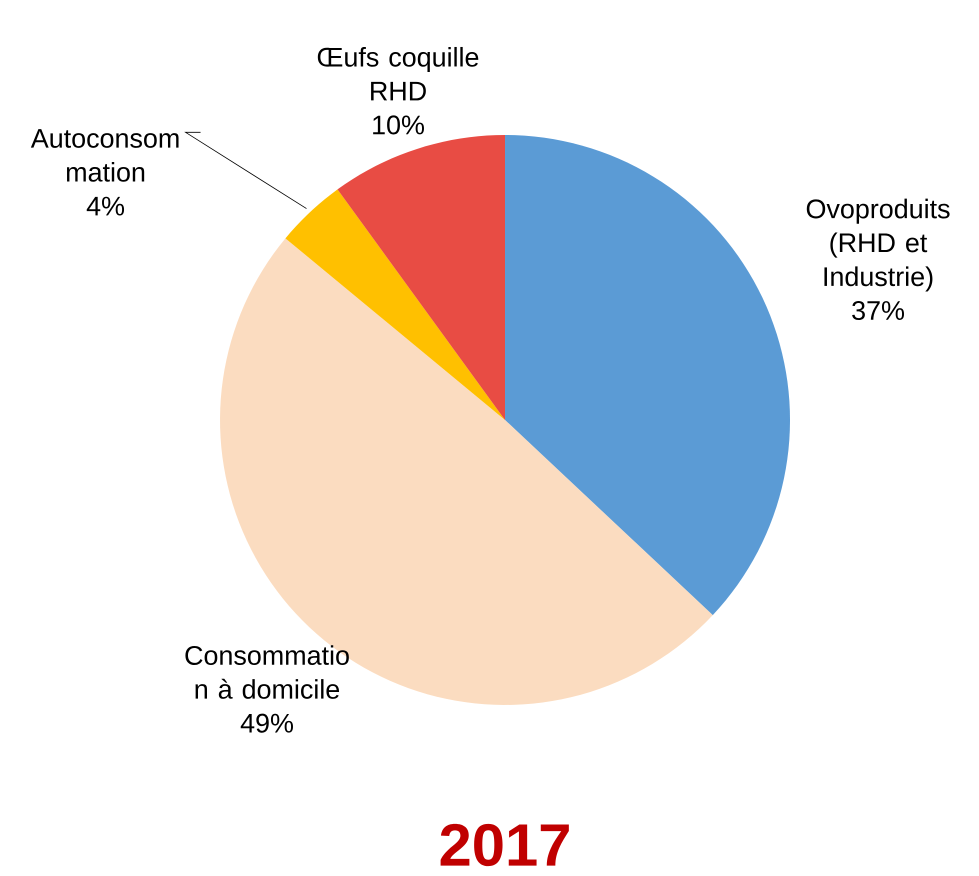 This screenshot has height=876, width=979. What do you see at coordinates (398, 73) in the screenshot?
I see `slice-label: Œufs coquille RHD` at bounding box center [398, 73].